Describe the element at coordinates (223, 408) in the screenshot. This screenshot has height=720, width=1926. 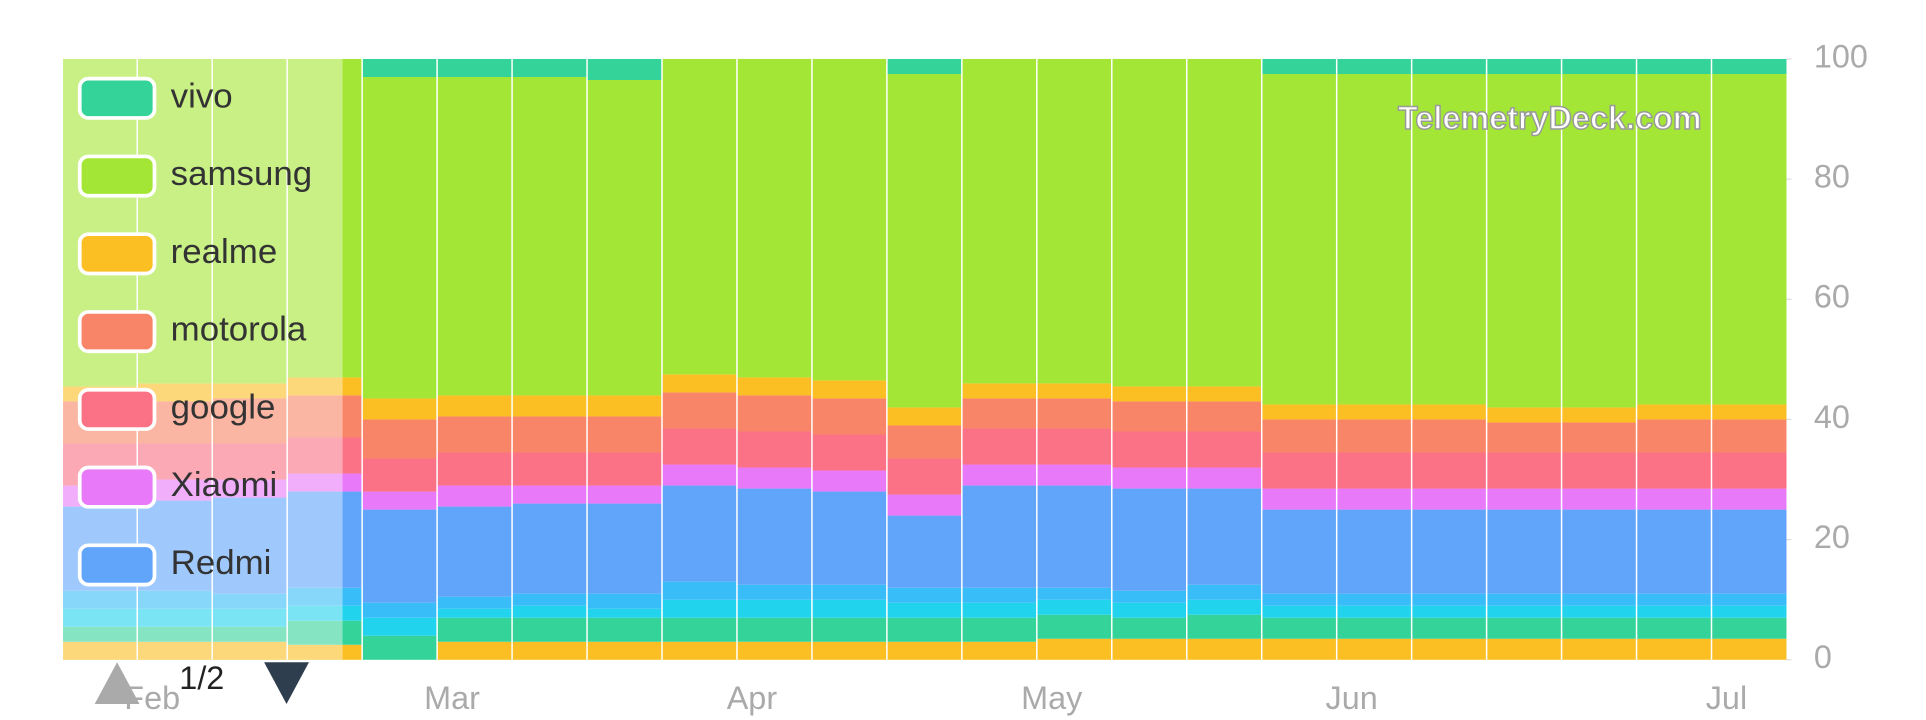
I see `legend-label: google` at that location.